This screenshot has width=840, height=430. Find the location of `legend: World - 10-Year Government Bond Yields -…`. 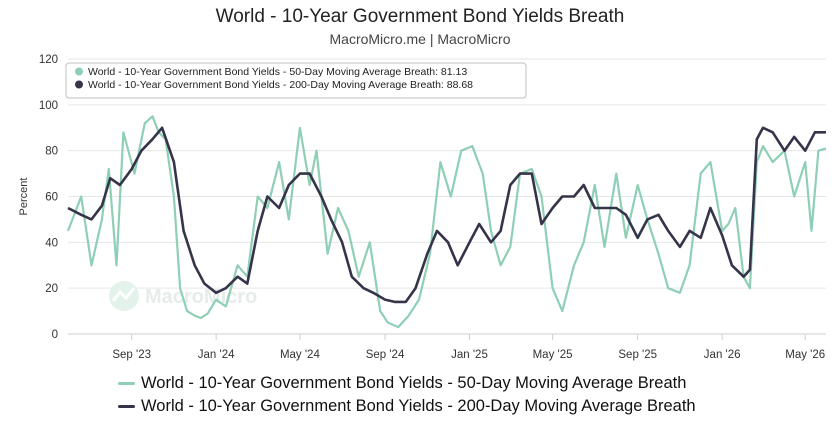

legend: World - 10-Year Government Bond Yields -… is located at coordinates (407, 395).